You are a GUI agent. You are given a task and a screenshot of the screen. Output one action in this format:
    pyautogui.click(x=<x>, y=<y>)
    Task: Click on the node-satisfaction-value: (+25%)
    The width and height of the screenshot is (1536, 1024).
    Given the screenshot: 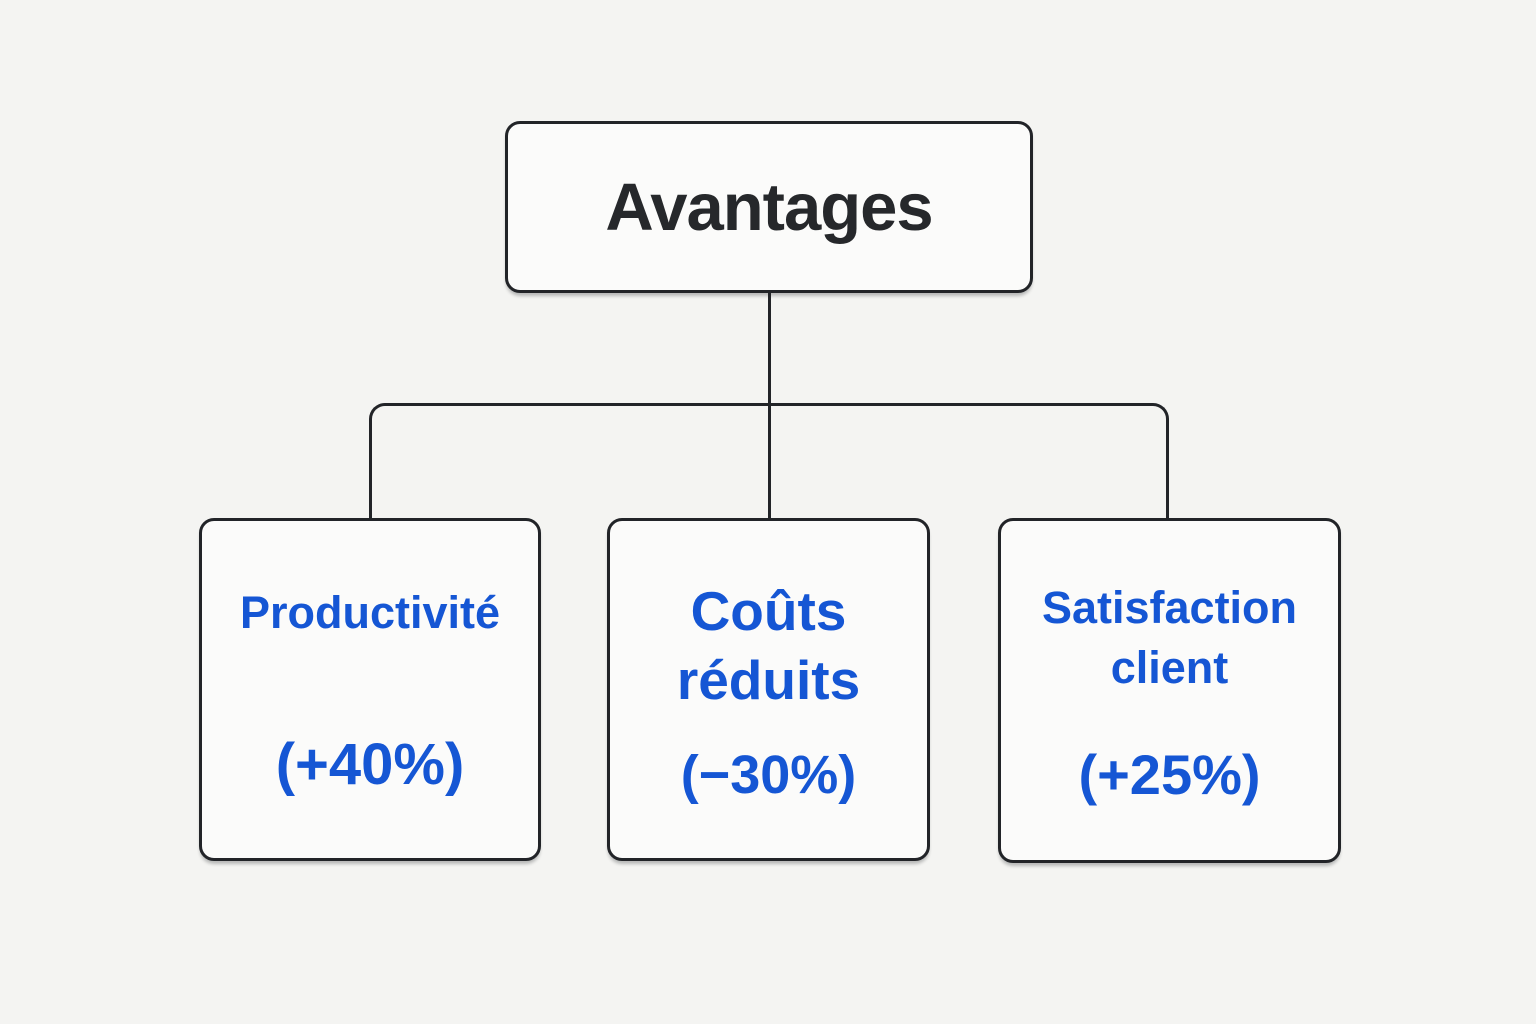 What is the action you would take?
    pyautogui.click(x=1169, y=774)
    